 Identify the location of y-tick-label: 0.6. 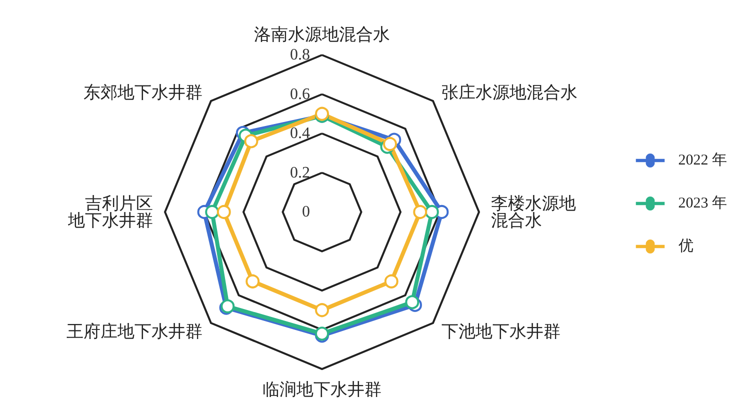
(300, 94).